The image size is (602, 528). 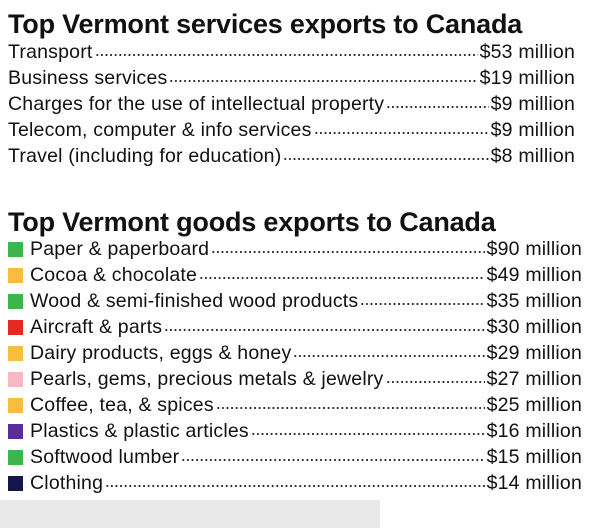 What do you see at coordinates (295, 457) in the screenshot?
I see `row: Softwood lumber $15 million` at bounding box center [295, 457].